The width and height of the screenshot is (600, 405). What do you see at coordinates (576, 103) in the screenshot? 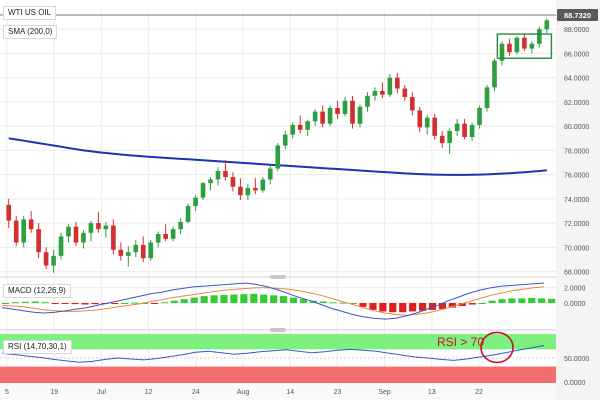
I see `price-tick-label: 82.0000` at bounding box center [576, 103].